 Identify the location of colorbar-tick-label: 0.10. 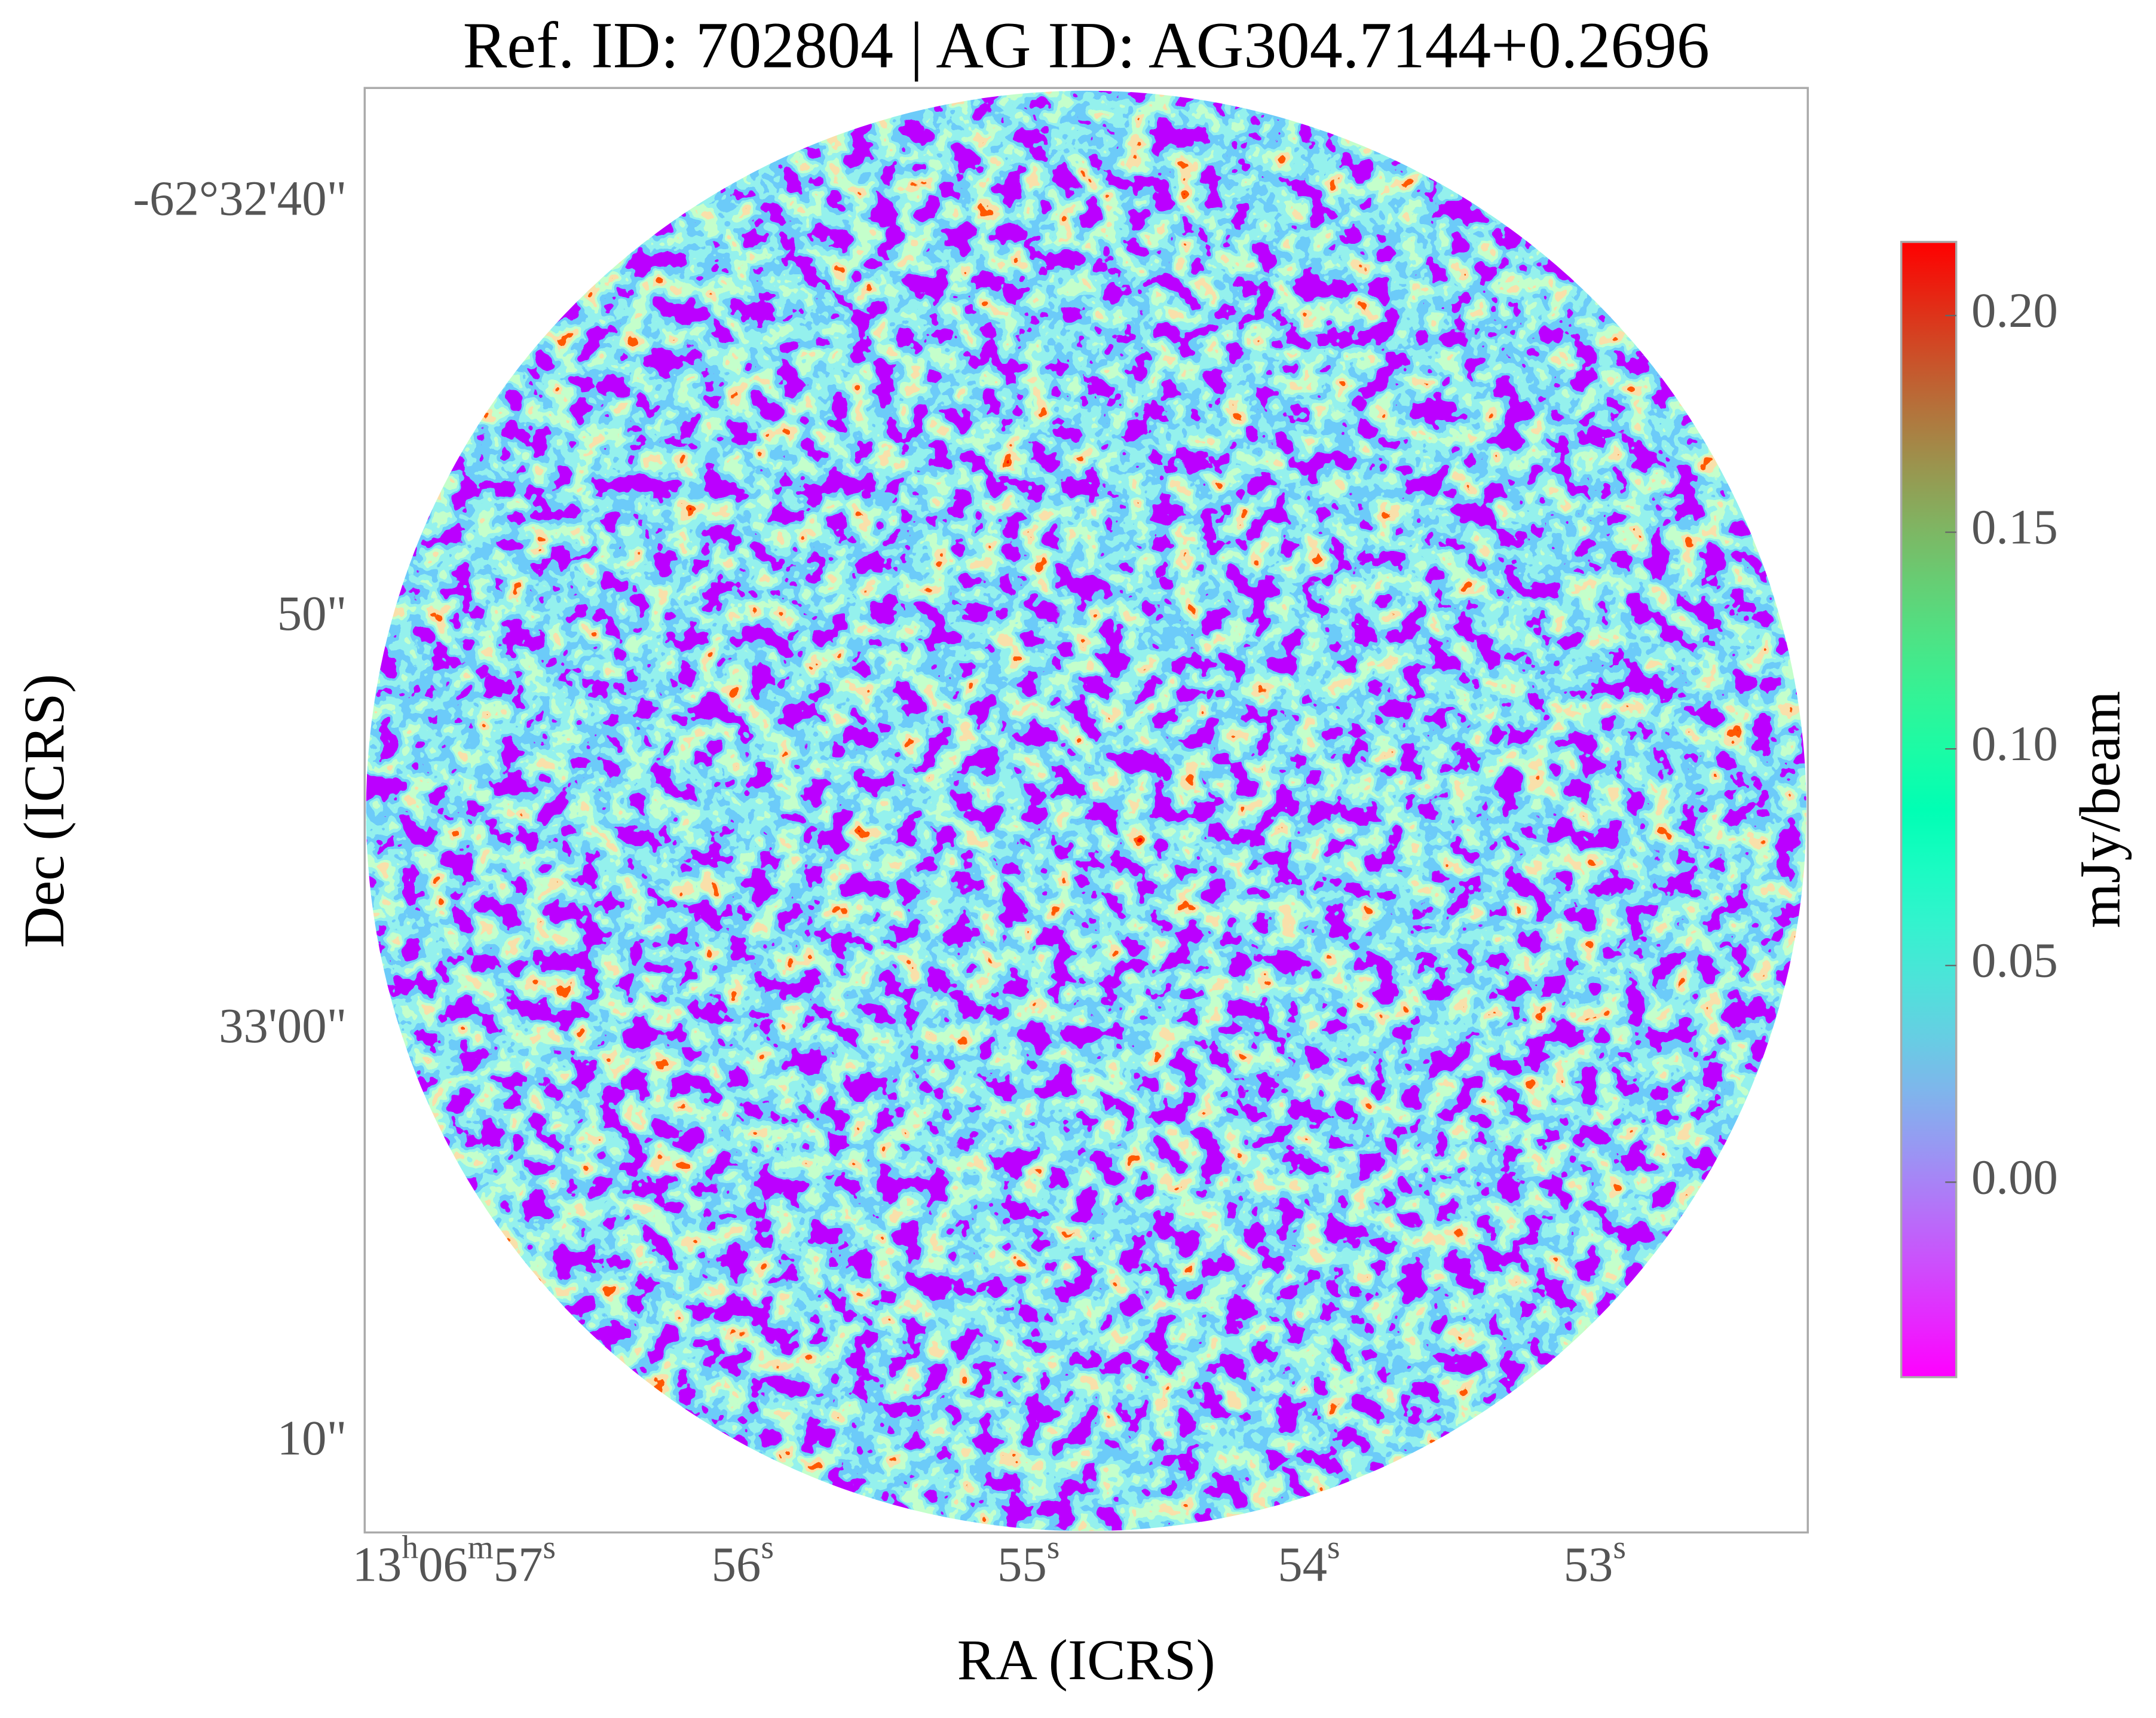
(2014, 743).